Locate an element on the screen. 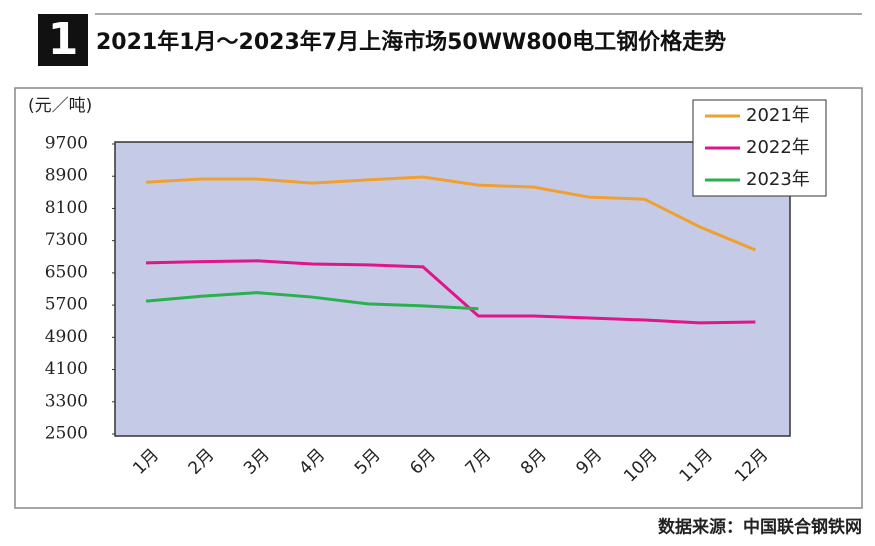  x-tick-label: 2月 is located at coordinates (202, 462).